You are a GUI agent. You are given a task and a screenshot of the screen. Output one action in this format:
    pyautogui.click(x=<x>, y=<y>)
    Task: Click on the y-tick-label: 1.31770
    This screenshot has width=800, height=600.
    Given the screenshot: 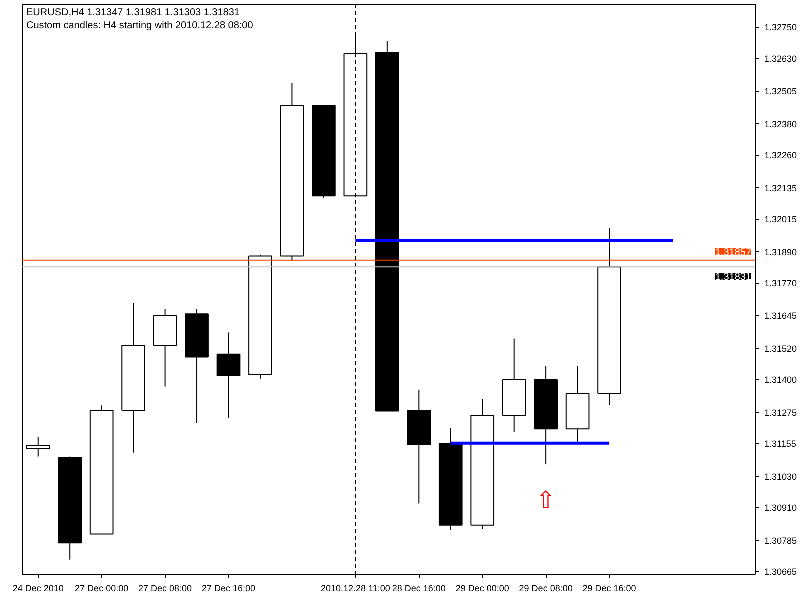 What is the action you would take?
    pyautogui.click(x=781, y=283)
    